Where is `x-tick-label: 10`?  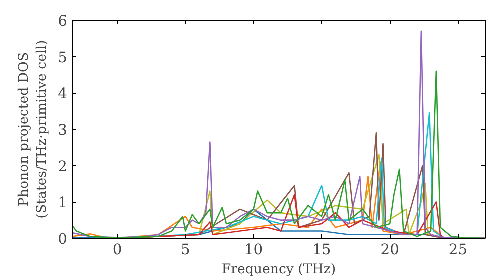
x-tick-label: 10 is located at coordinates (254, 250).